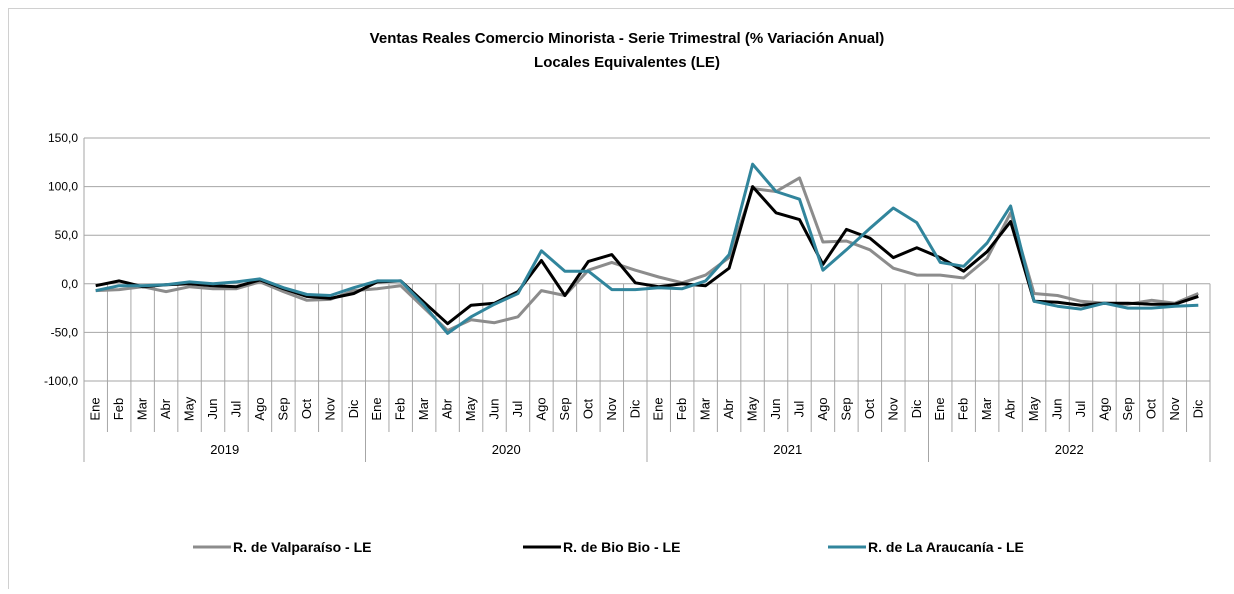 The height and width of the screenshot is (594, 1234). What do you see at coordinates (69, 284) in the screenshot?
I see `y-tick-label: 0,0` at bounding box center [69, 284].